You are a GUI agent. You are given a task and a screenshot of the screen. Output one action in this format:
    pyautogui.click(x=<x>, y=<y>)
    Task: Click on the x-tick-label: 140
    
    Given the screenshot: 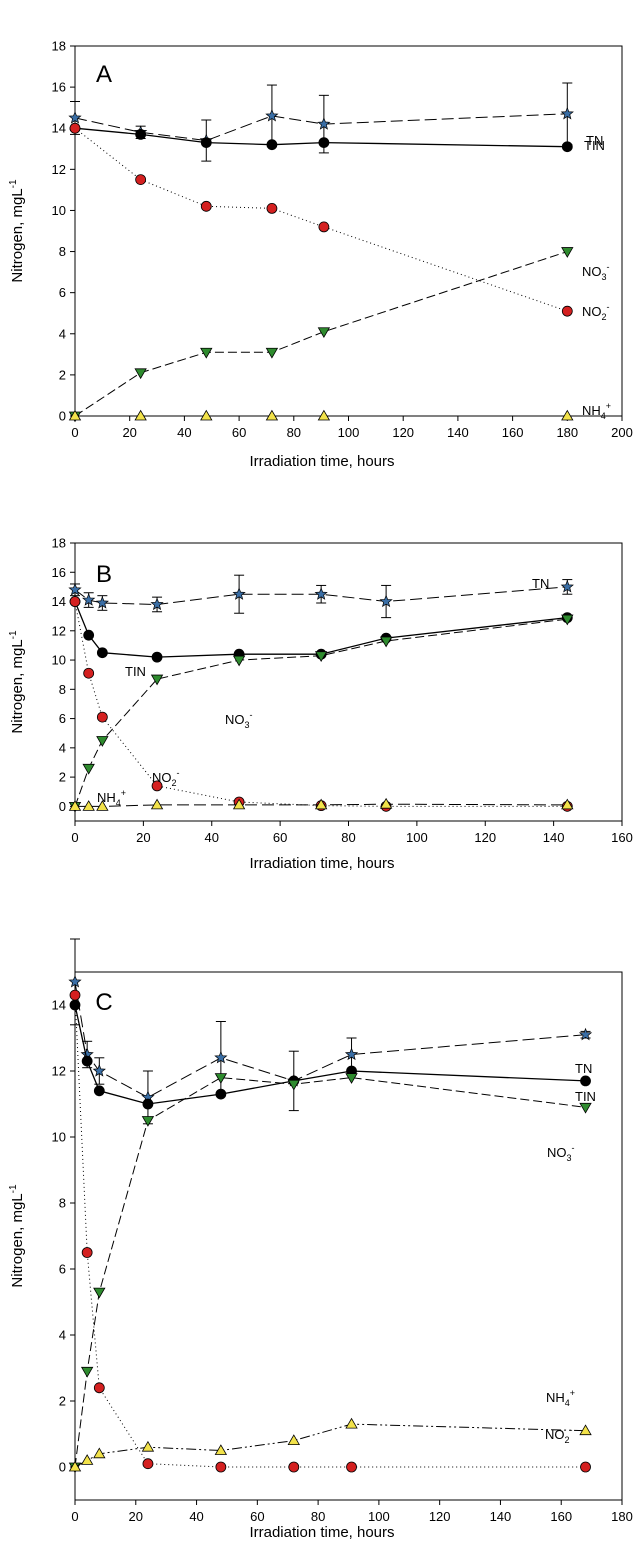 What is the action you would take?
    pyautogui.click(x=458, y=432)
    